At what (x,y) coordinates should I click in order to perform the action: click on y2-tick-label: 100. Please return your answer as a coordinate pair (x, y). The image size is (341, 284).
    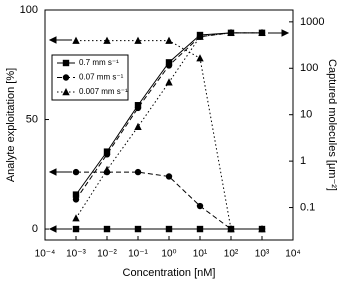
    Looking at the image, I should click on (309, 68).